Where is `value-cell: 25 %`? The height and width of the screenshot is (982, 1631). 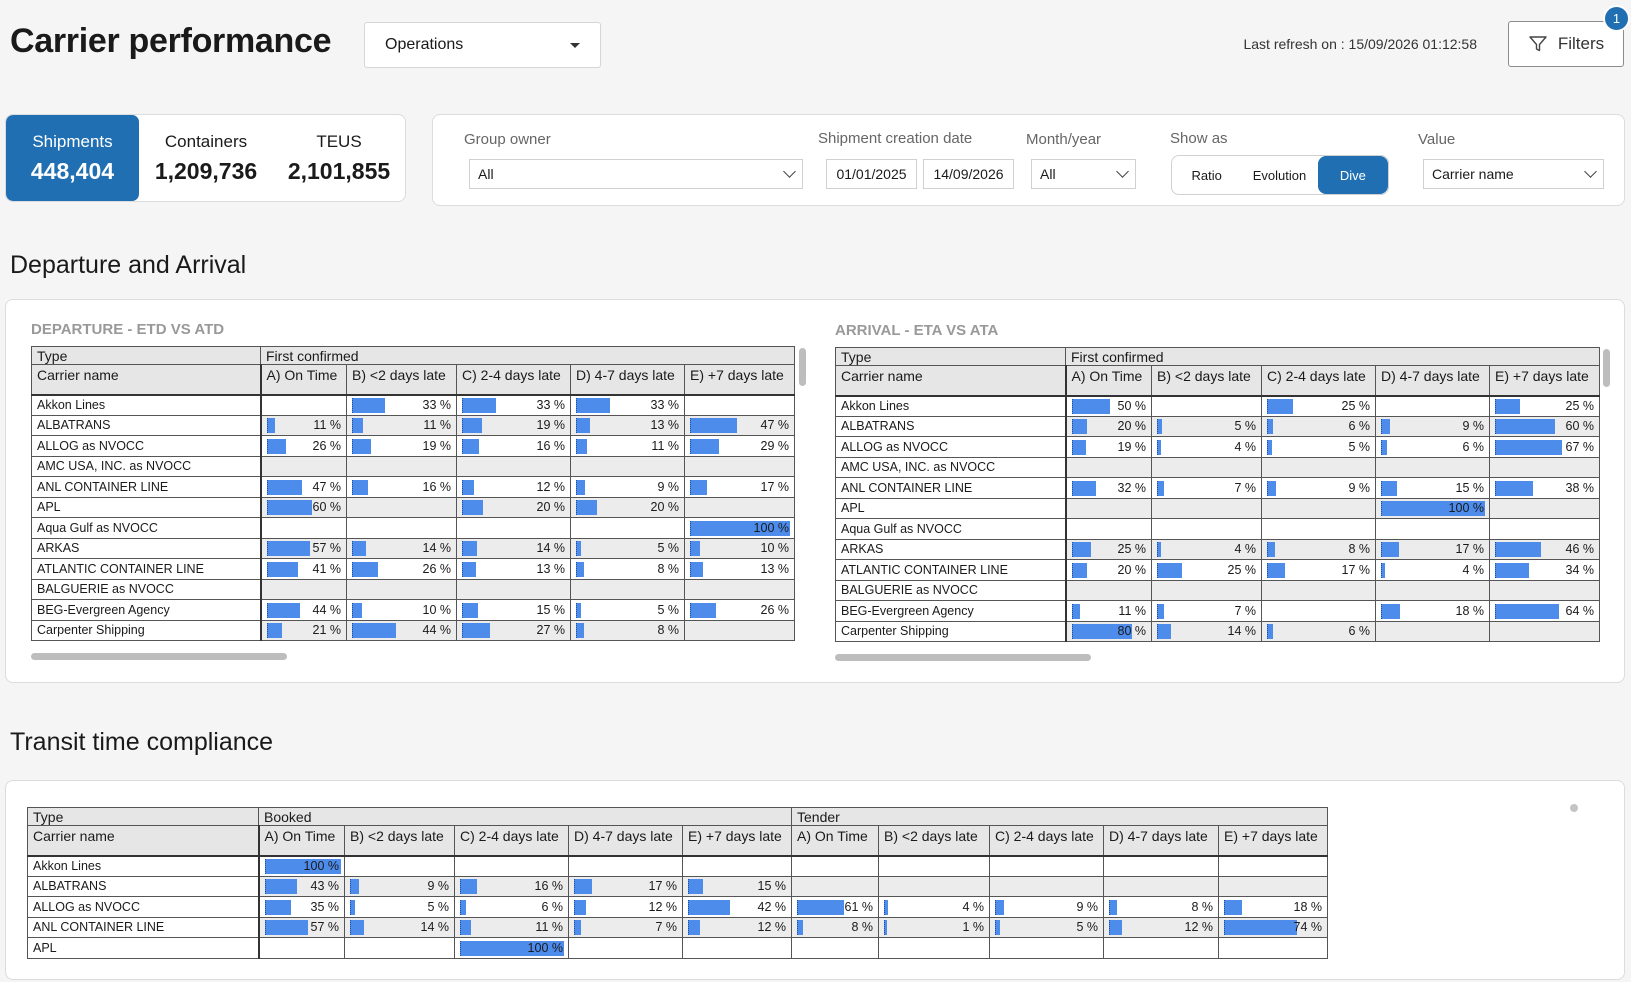
value-cell: 25 % is located at coordinates (1206, 570).